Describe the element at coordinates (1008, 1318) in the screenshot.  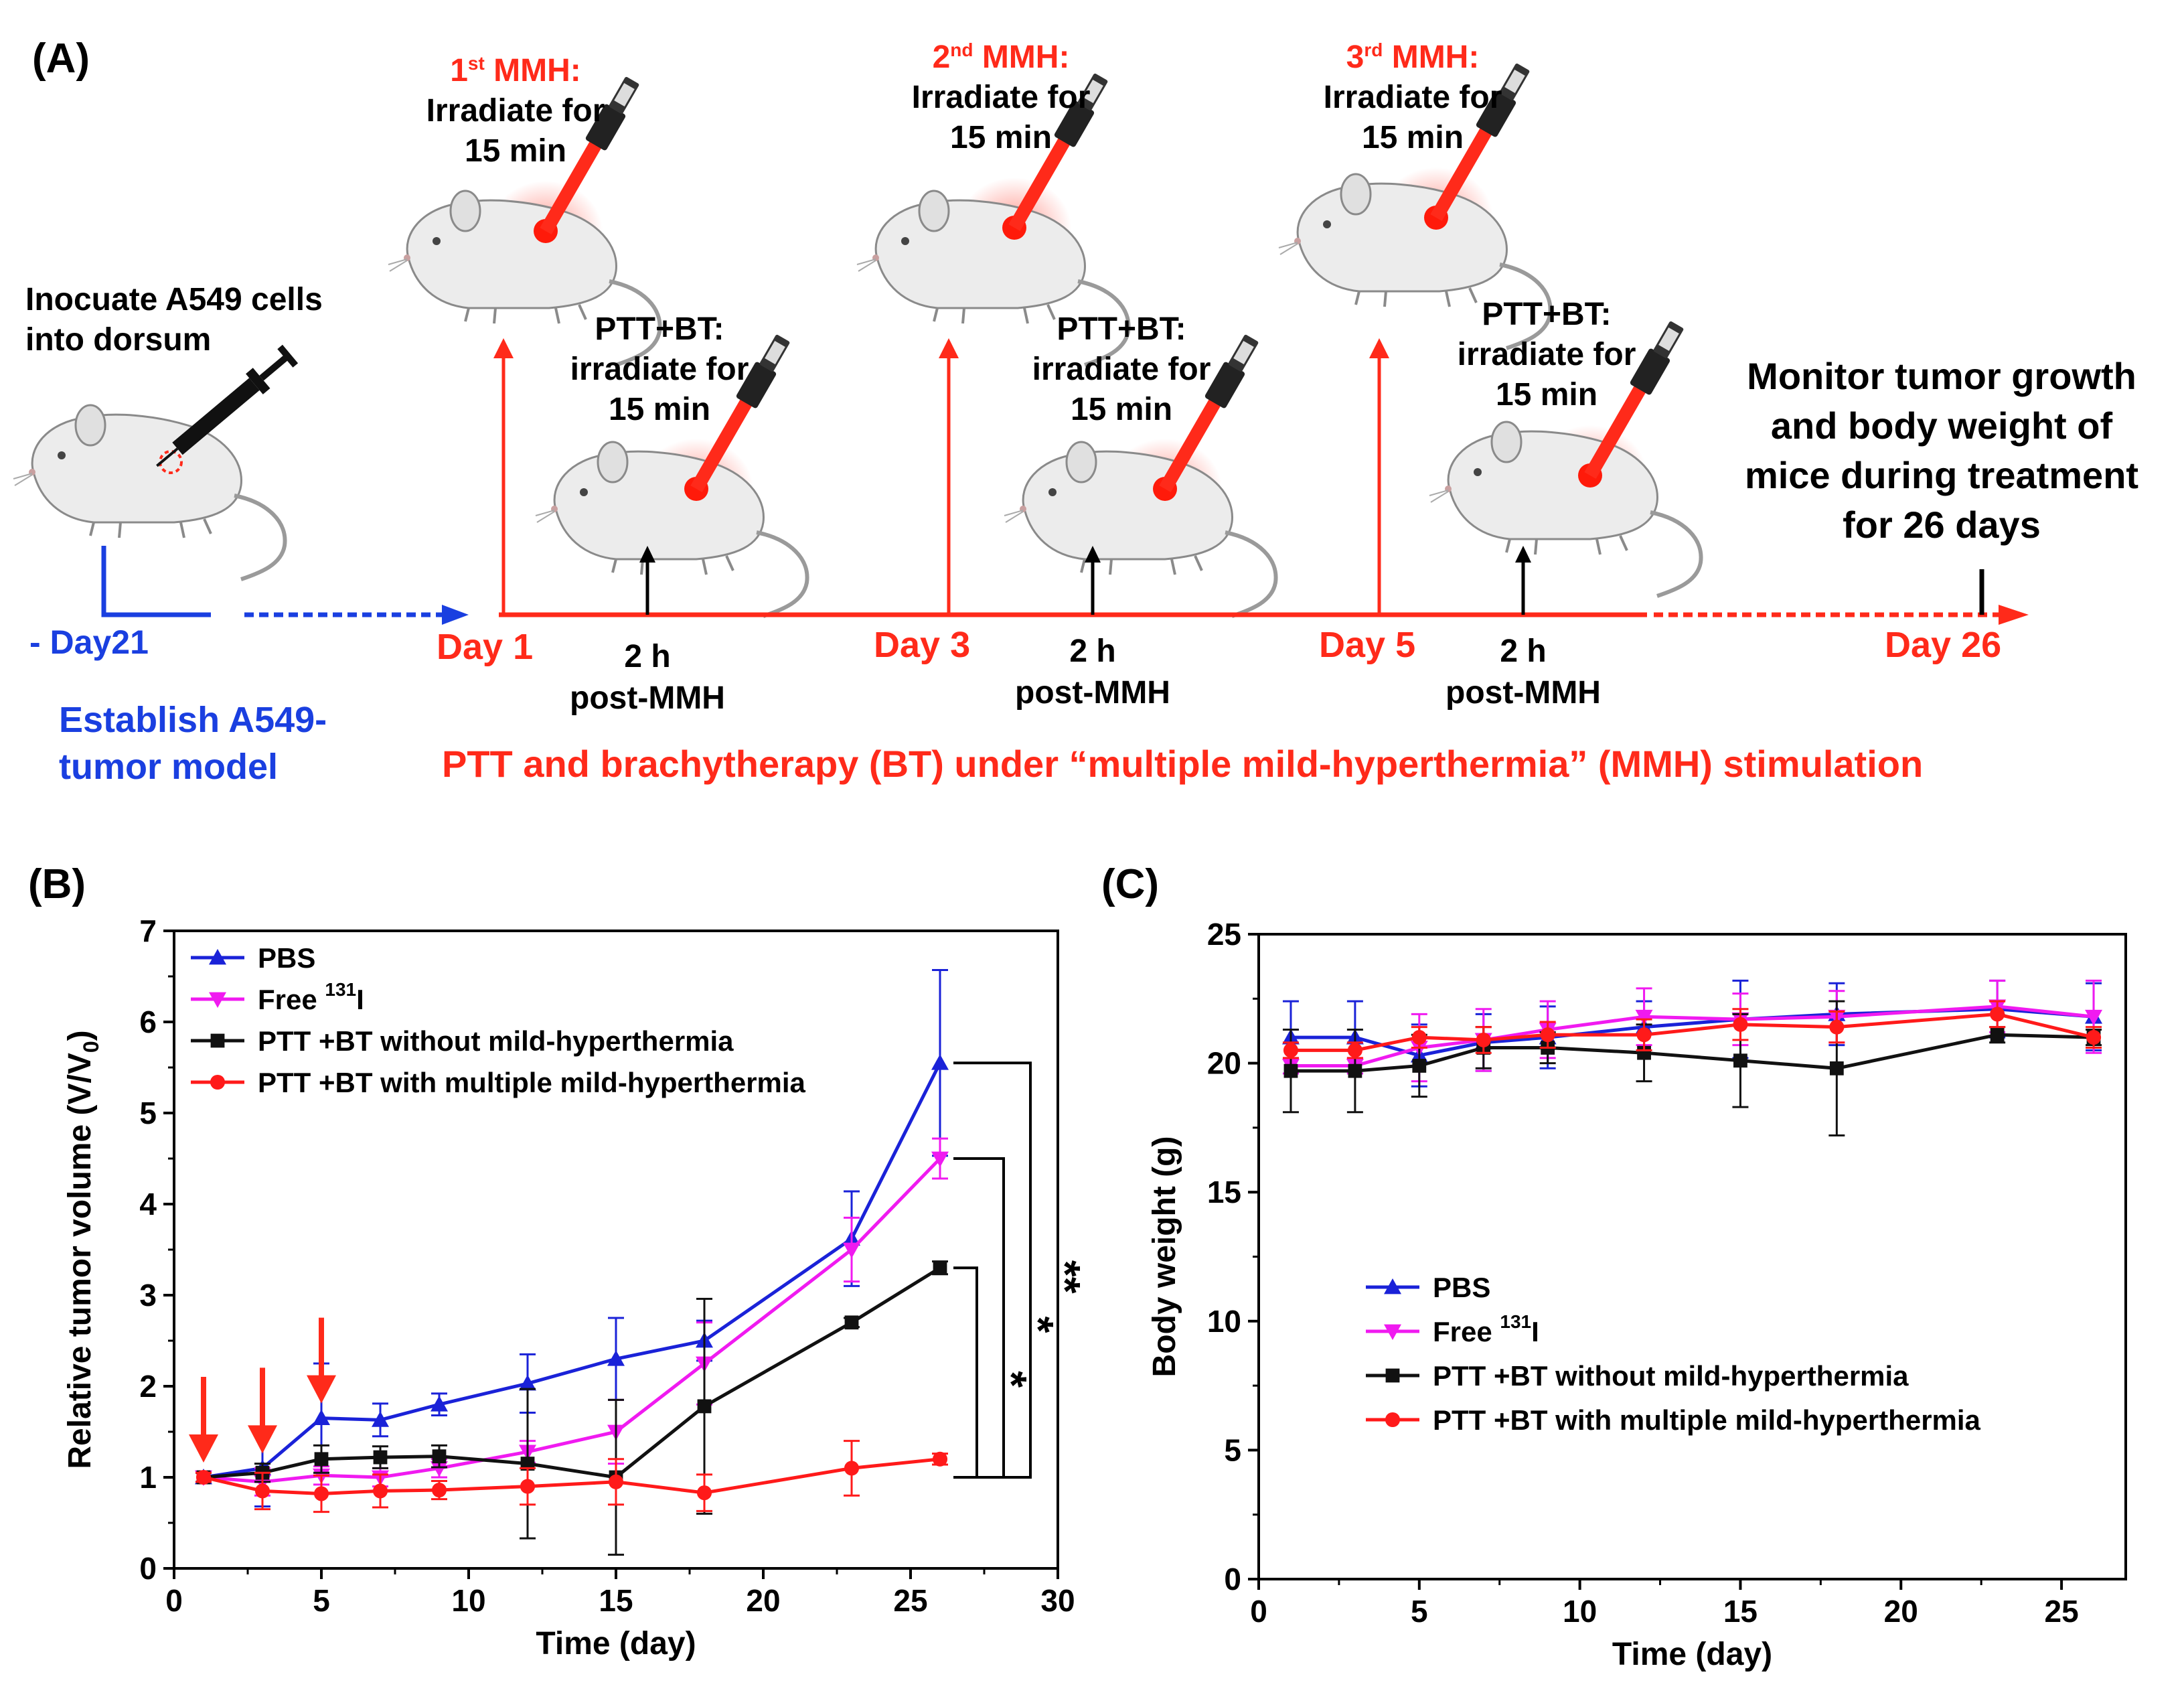
I see `significance-bracket: *` at that location.